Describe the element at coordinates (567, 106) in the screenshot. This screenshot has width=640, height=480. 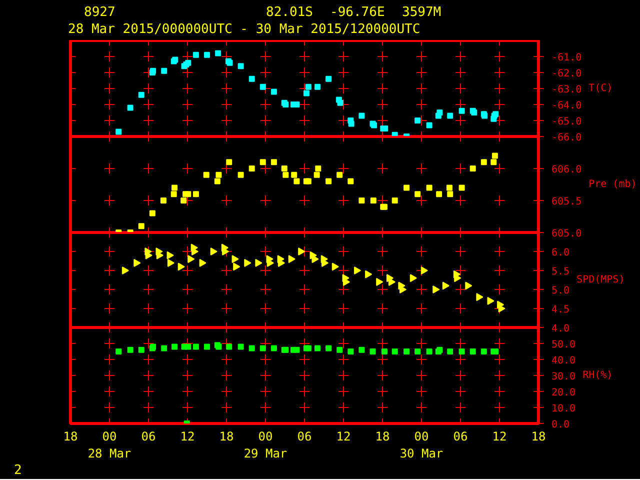
I see `y-tick-label: -64.0` at that location.